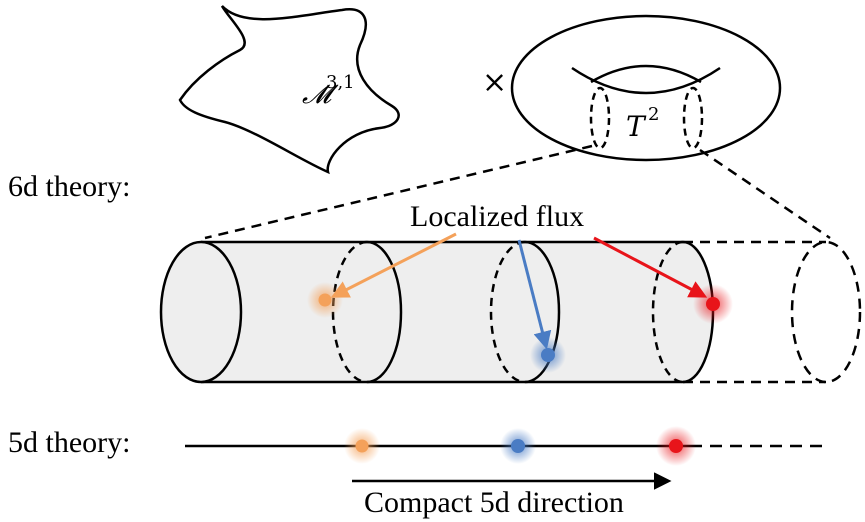  What do you see at coordinates (646, 88) in the screenshot?
I see `torus-shape` at bounding box center [646, 88].